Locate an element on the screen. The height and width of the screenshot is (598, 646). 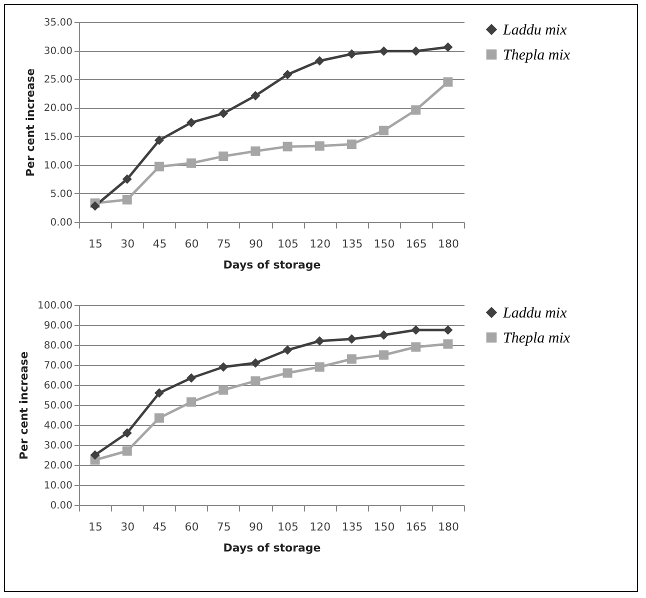
y-tick-label: 40.00 is located at coordinates (58, 426).